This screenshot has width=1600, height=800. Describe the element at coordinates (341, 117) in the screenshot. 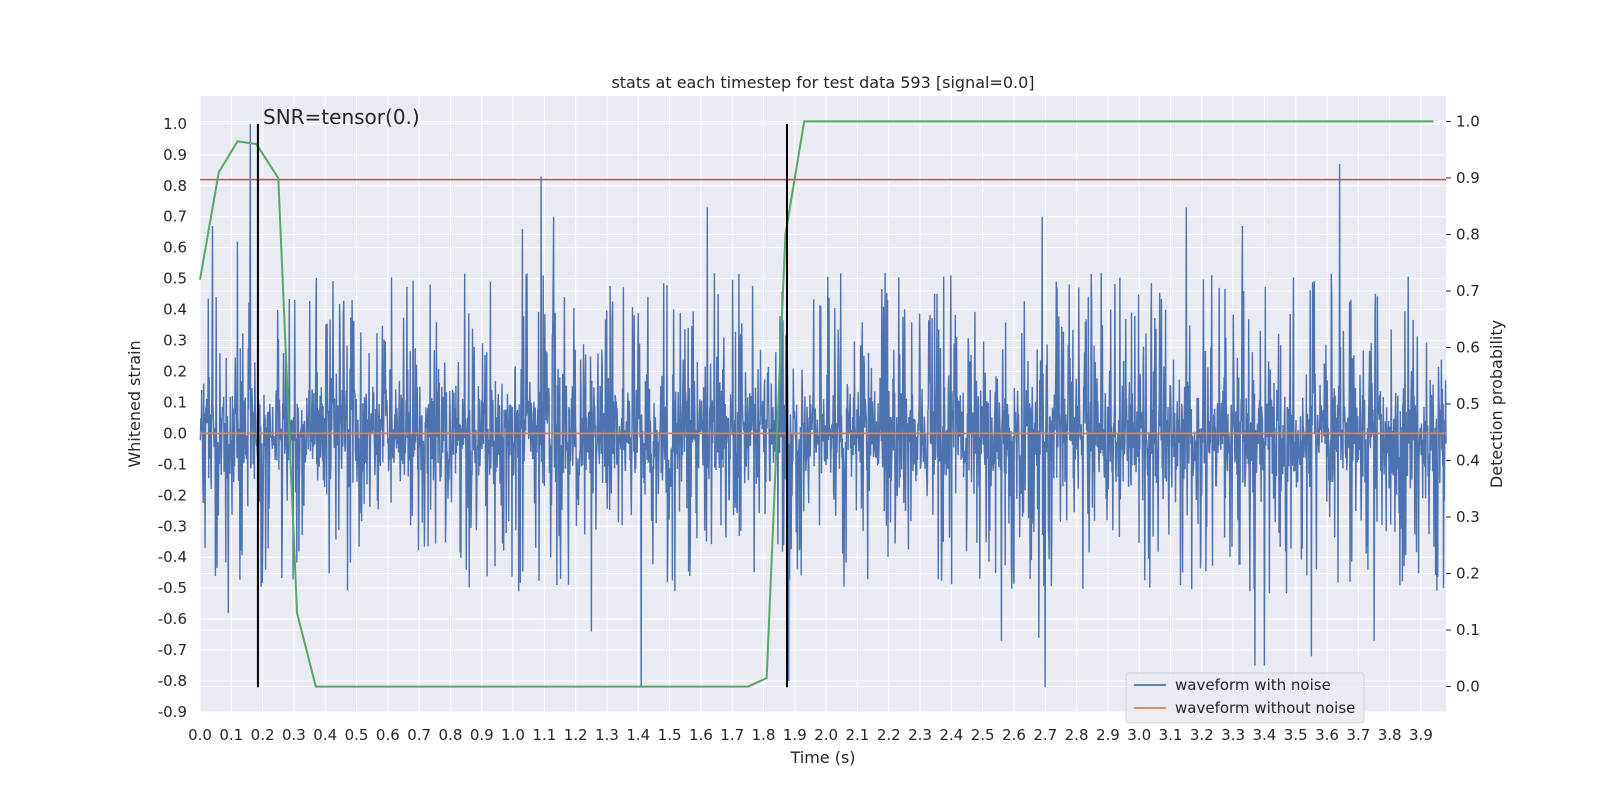

I see `snr-annotation: SNR=tensor(0.)` at that location.